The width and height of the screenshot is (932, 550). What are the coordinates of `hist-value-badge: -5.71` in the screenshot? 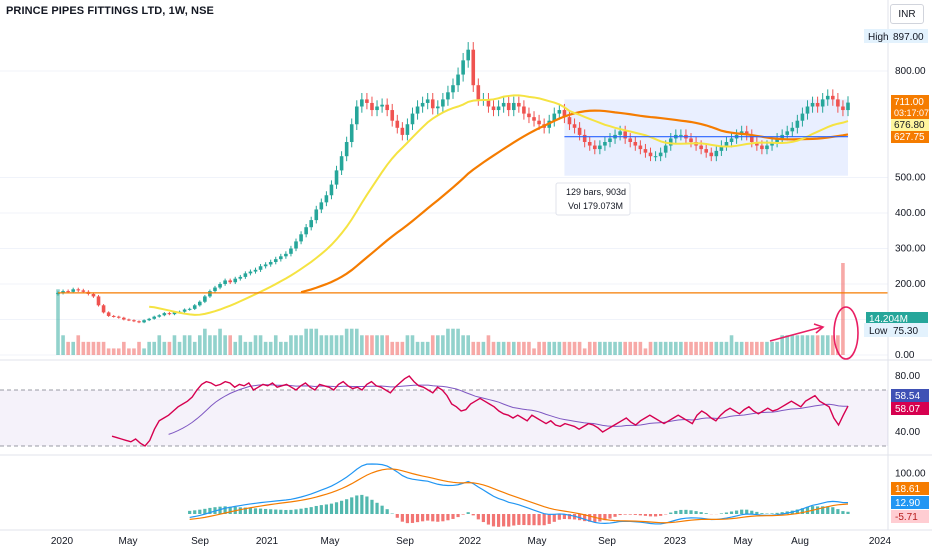 It's located at (910, 516).